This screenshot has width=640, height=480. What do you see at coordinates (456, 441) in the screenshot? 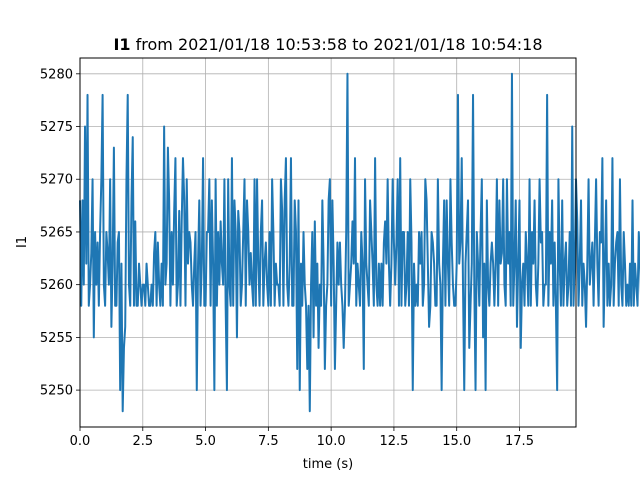
I see `x-tick-label: 15.0` at bounding box center [456, 441].